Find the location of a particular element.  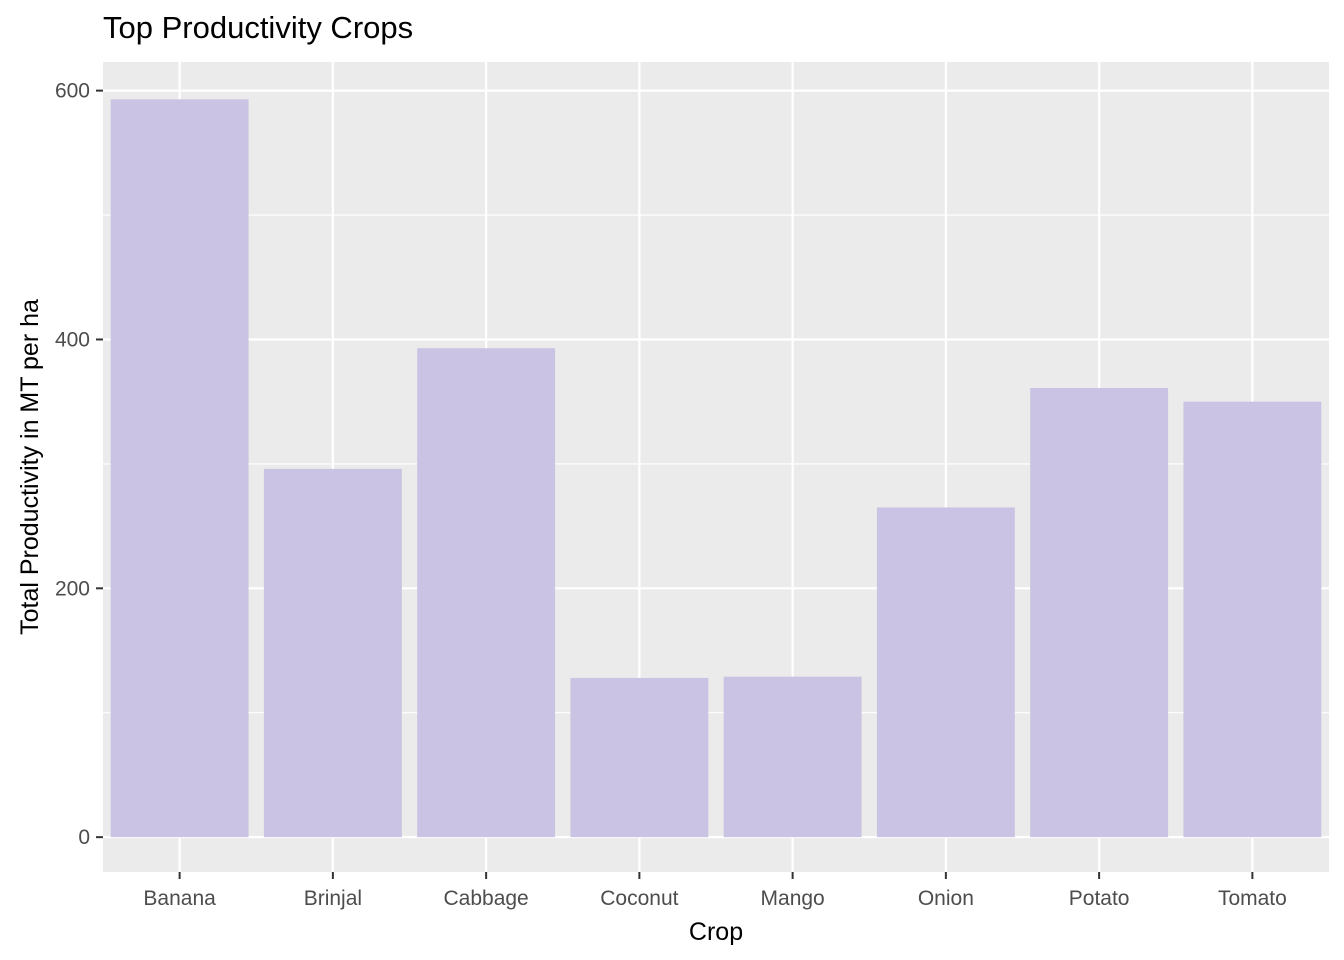

x-tick-label-banana: Banana is located at coordinates (179, 898).